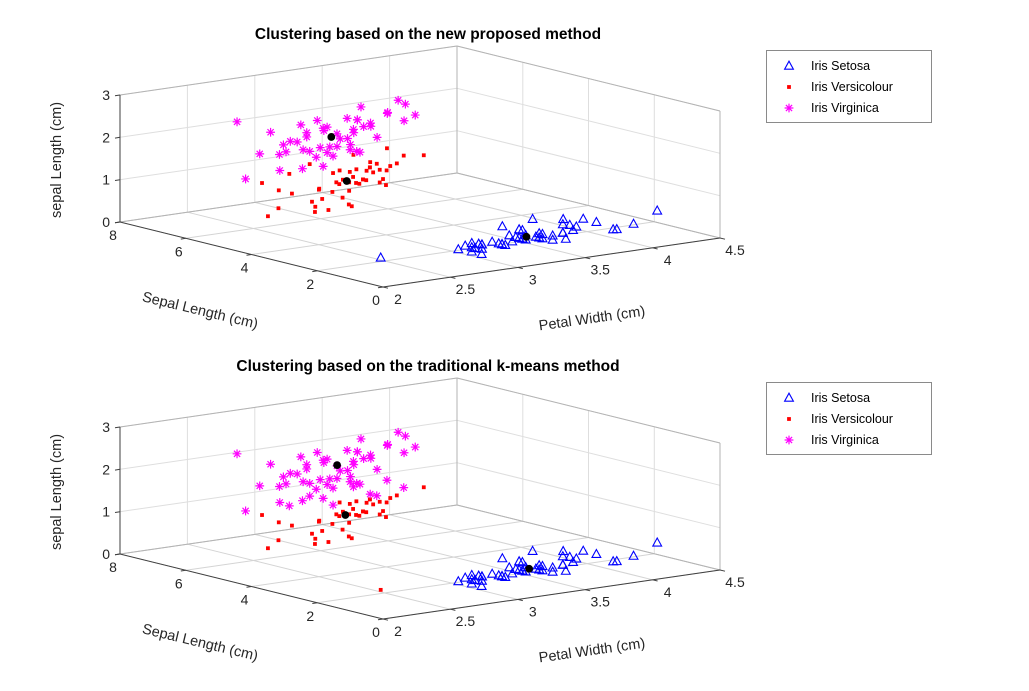 The height and width of the screenshot is (691, 1029). What do you see at coordinates (245, 268) in the screenshot?
I see `tick-label: 4` at bounding box center [245, 268].